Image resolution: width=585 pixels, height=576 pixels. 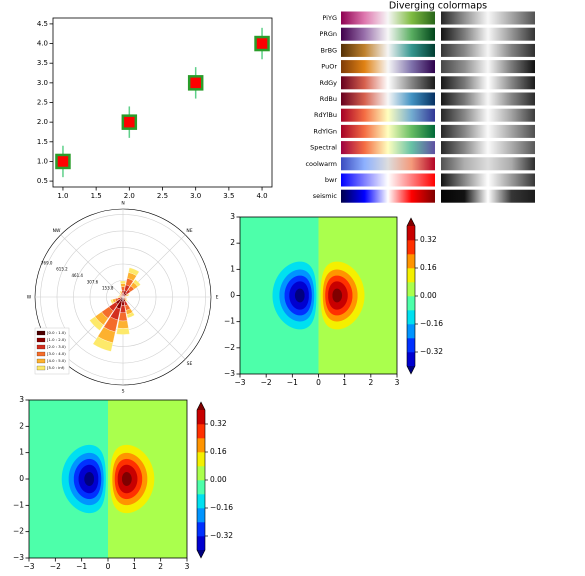 I want to click on colorbar-extend-max, so click(x=411, y=222).